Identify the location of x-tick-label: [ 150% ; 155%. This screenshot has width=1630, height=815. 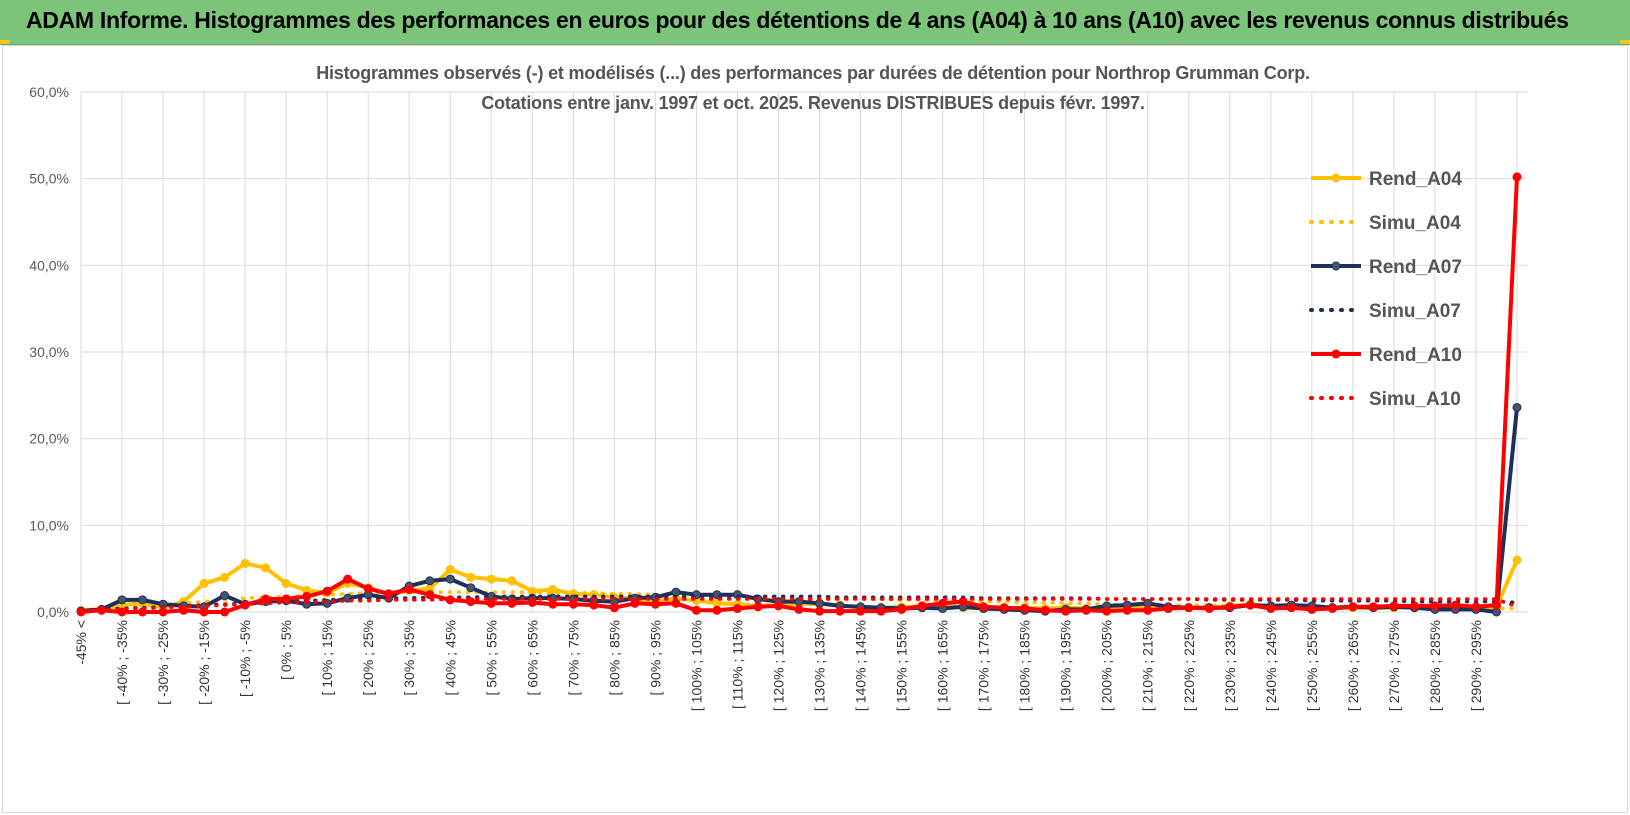
(902, 665).